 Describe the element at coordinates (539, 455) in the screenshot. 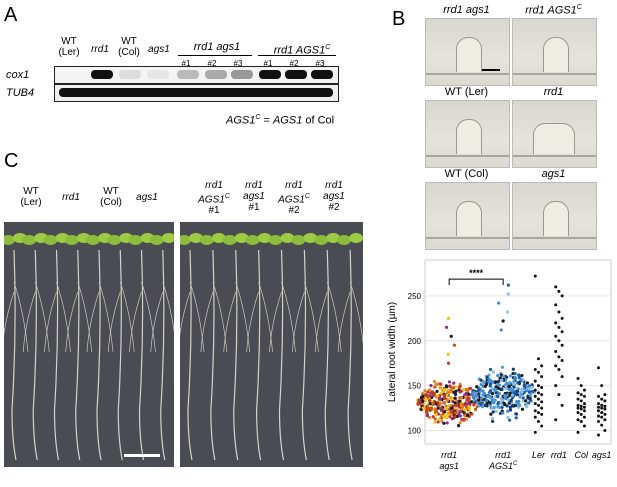

I see `x-category-label: Ler` at that location.